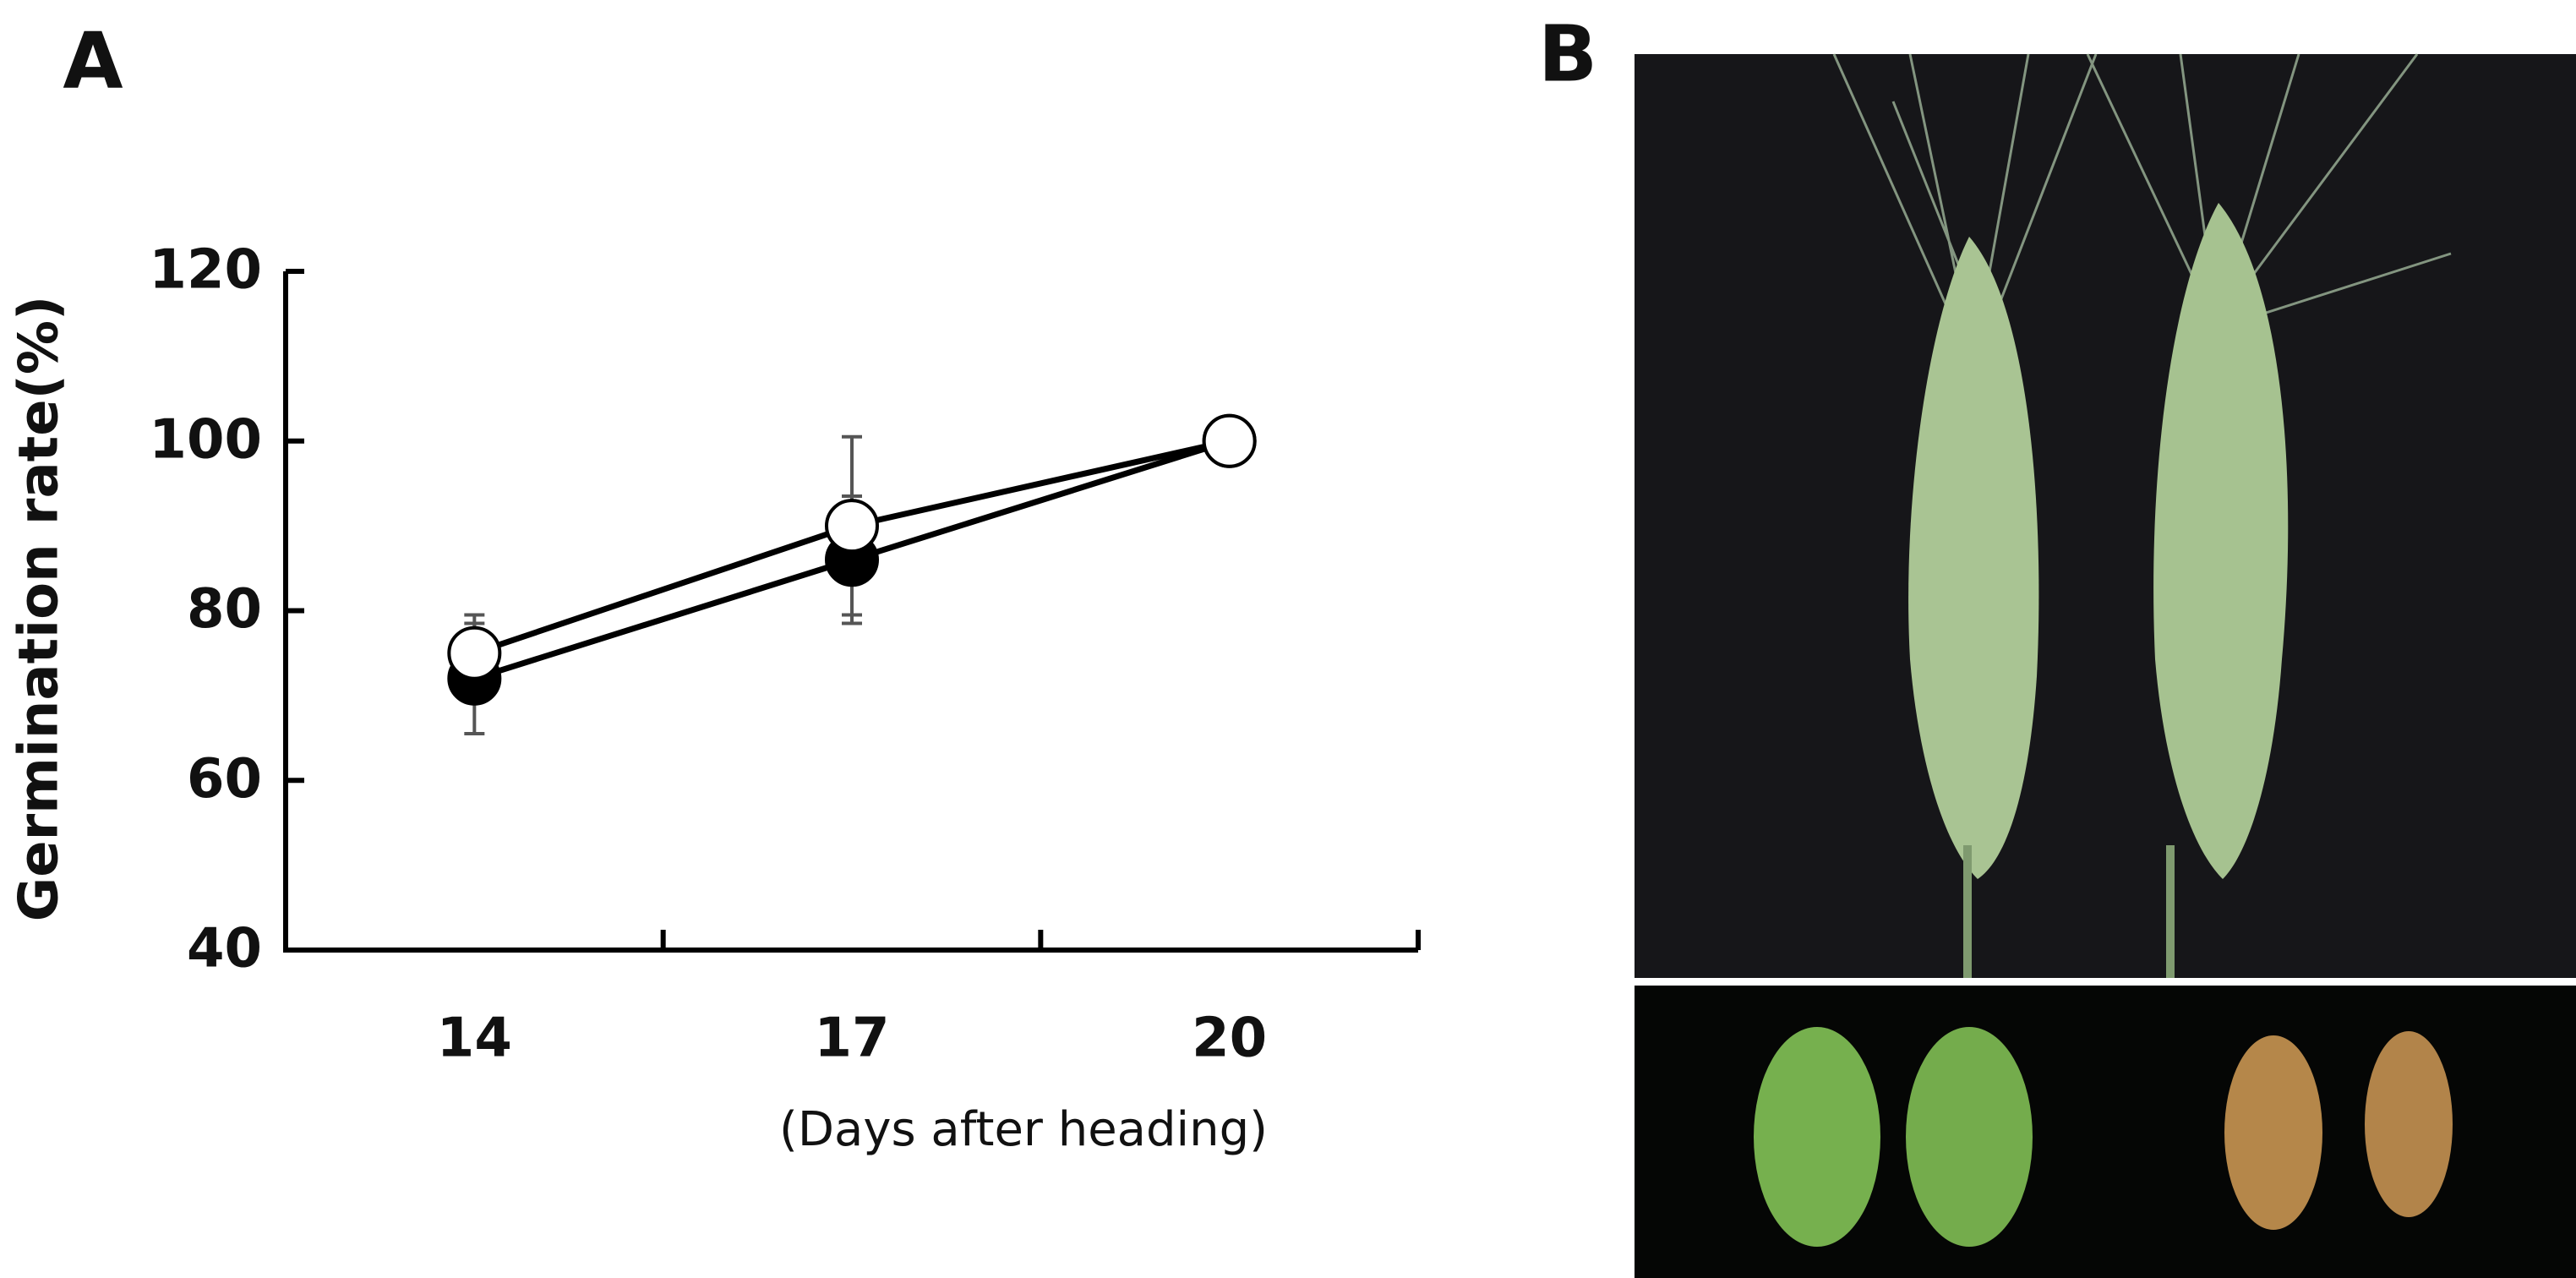  I want to click on y-tick-label: 60, so click(225, 779).